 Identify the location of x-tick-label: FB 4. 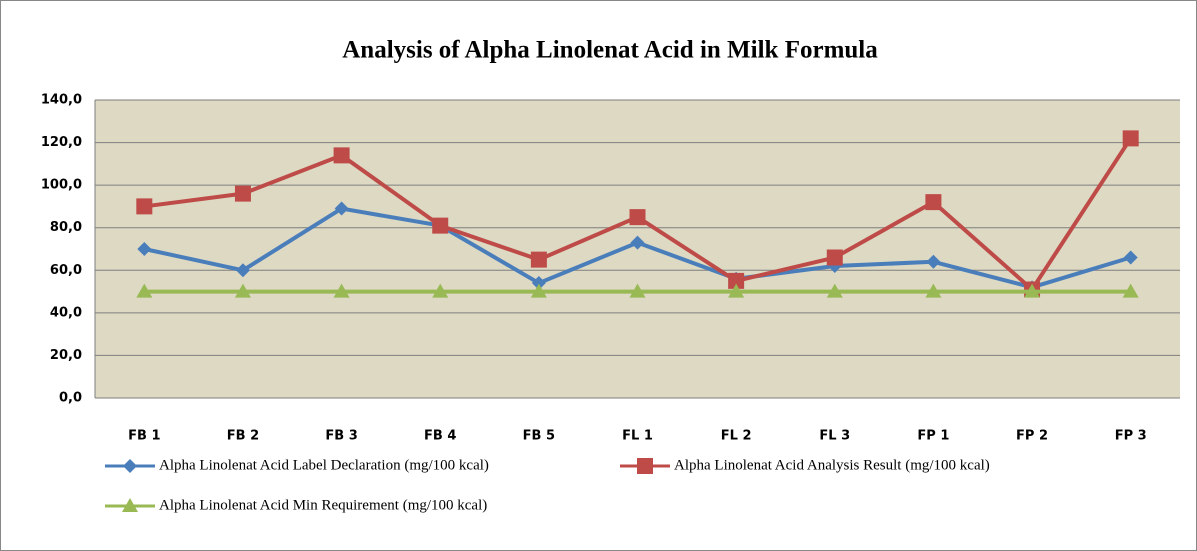
(440, 436).